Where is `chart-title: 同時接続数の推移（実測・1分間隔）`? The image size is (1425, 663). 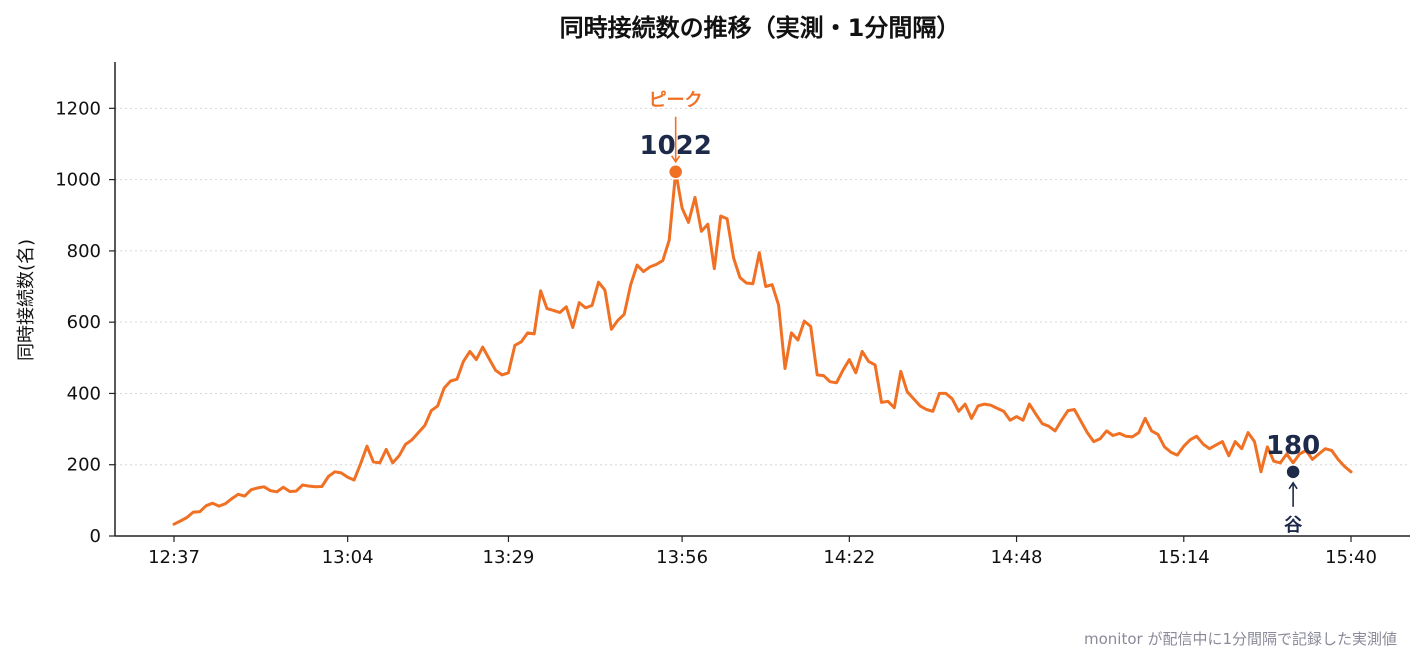 chart-title: 同時接続数の推移（実測・1分間隔） is located at coordinates (760, 28).